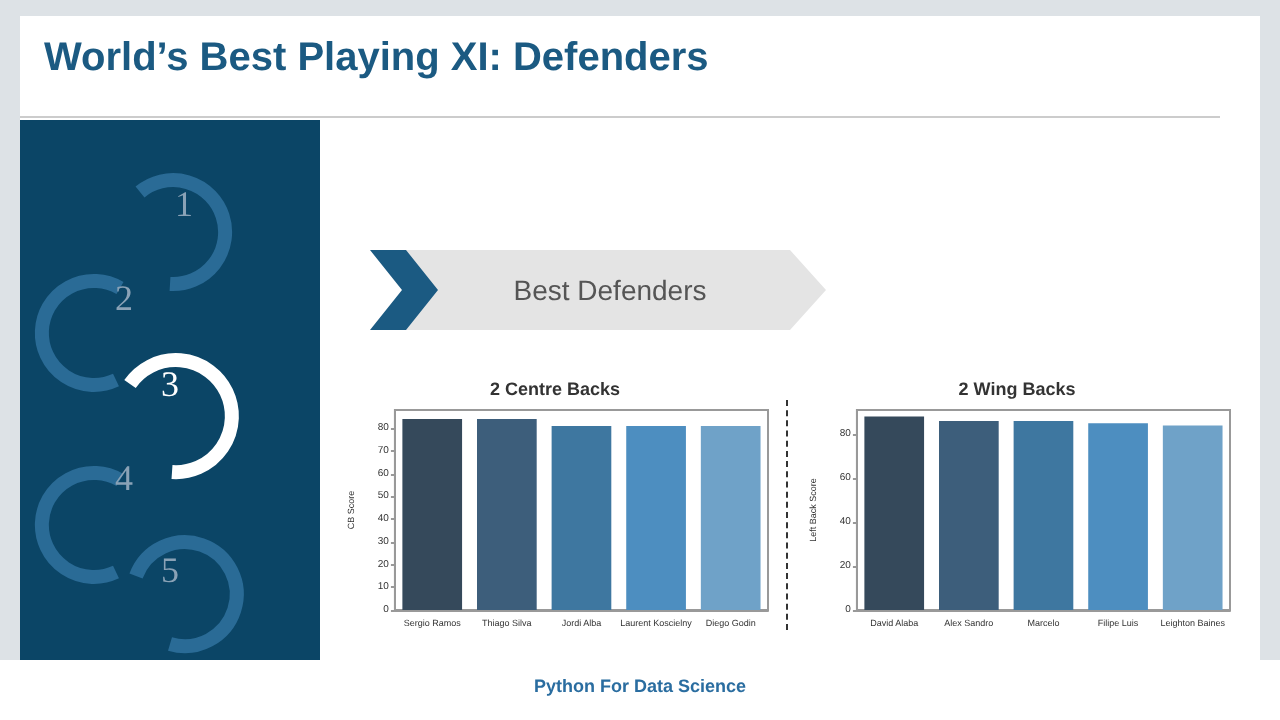 This screenshot has height=720, width=1280. I want to click on text: 1, so click(184, 205).